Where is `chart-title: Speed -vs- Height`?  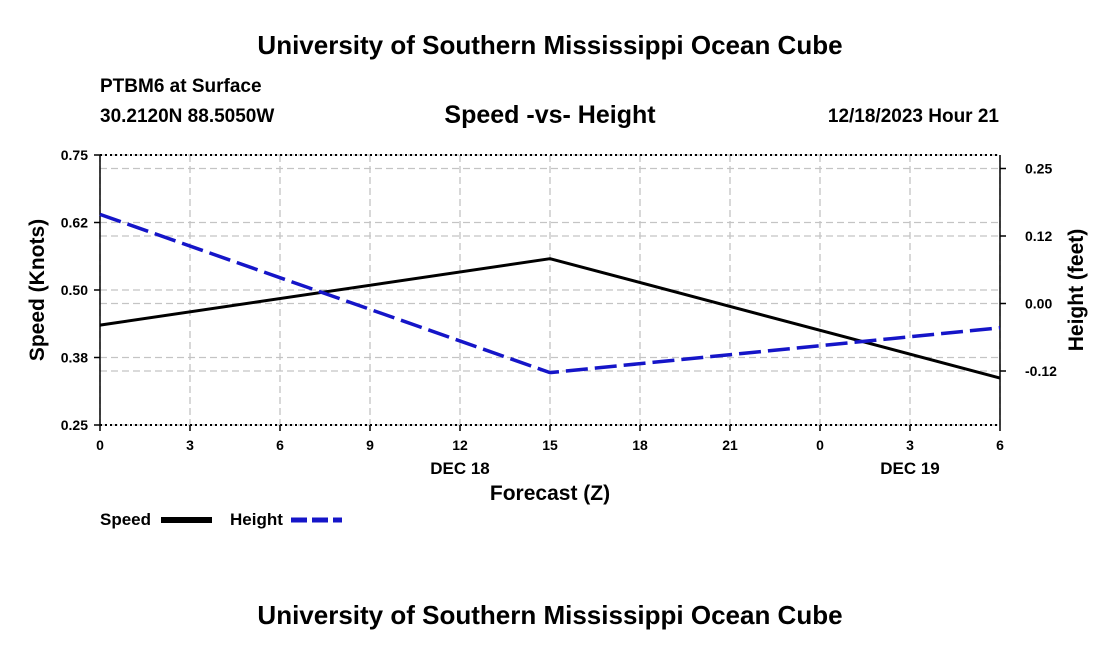
chart-title: Speed -vs- Height is located at coordinates (550, 115).